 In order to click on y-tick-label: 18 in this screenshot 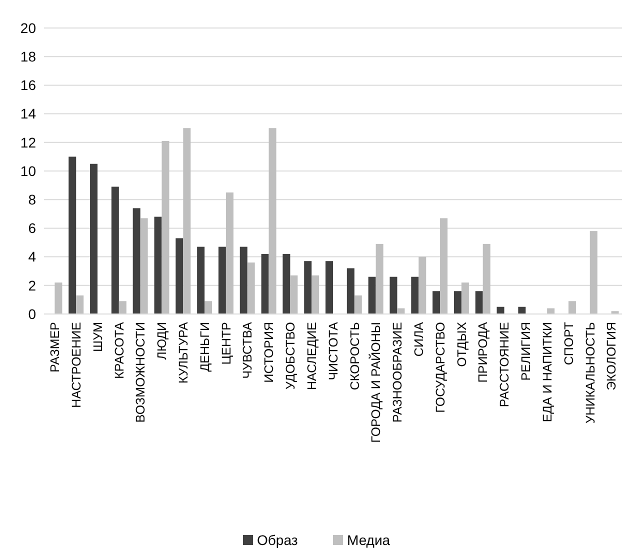, I will do `click(28, 56)`.